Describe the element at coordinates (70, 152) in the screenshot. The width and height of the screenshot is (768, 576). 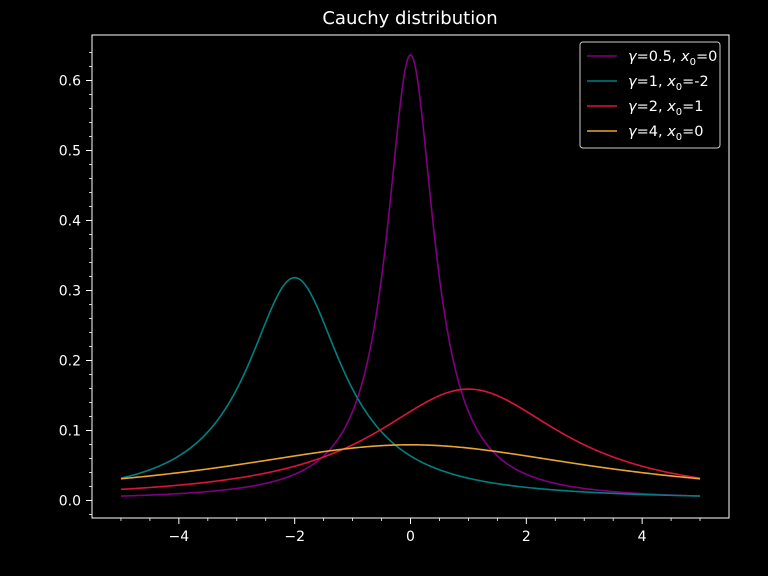
I see `y-tick-label: 0.5` at that location.